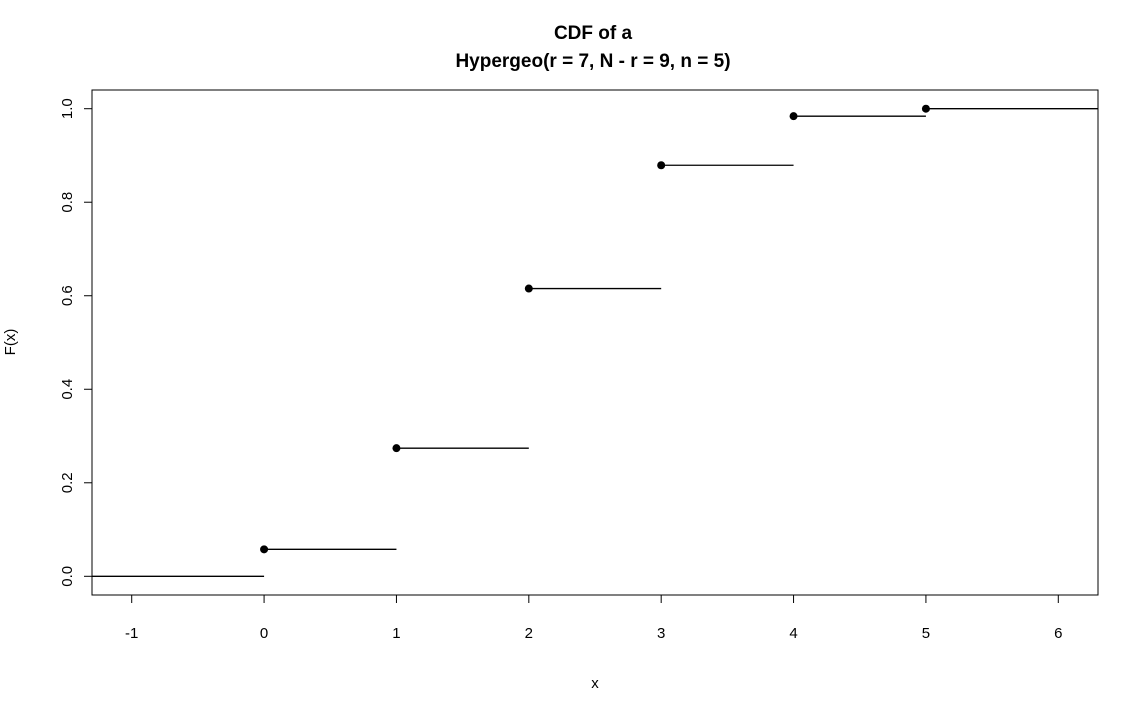  What do you see at coordinates (131, 633) in the screenshot?
I see `x-tick-label: -1` at bounding box center [131, 633].